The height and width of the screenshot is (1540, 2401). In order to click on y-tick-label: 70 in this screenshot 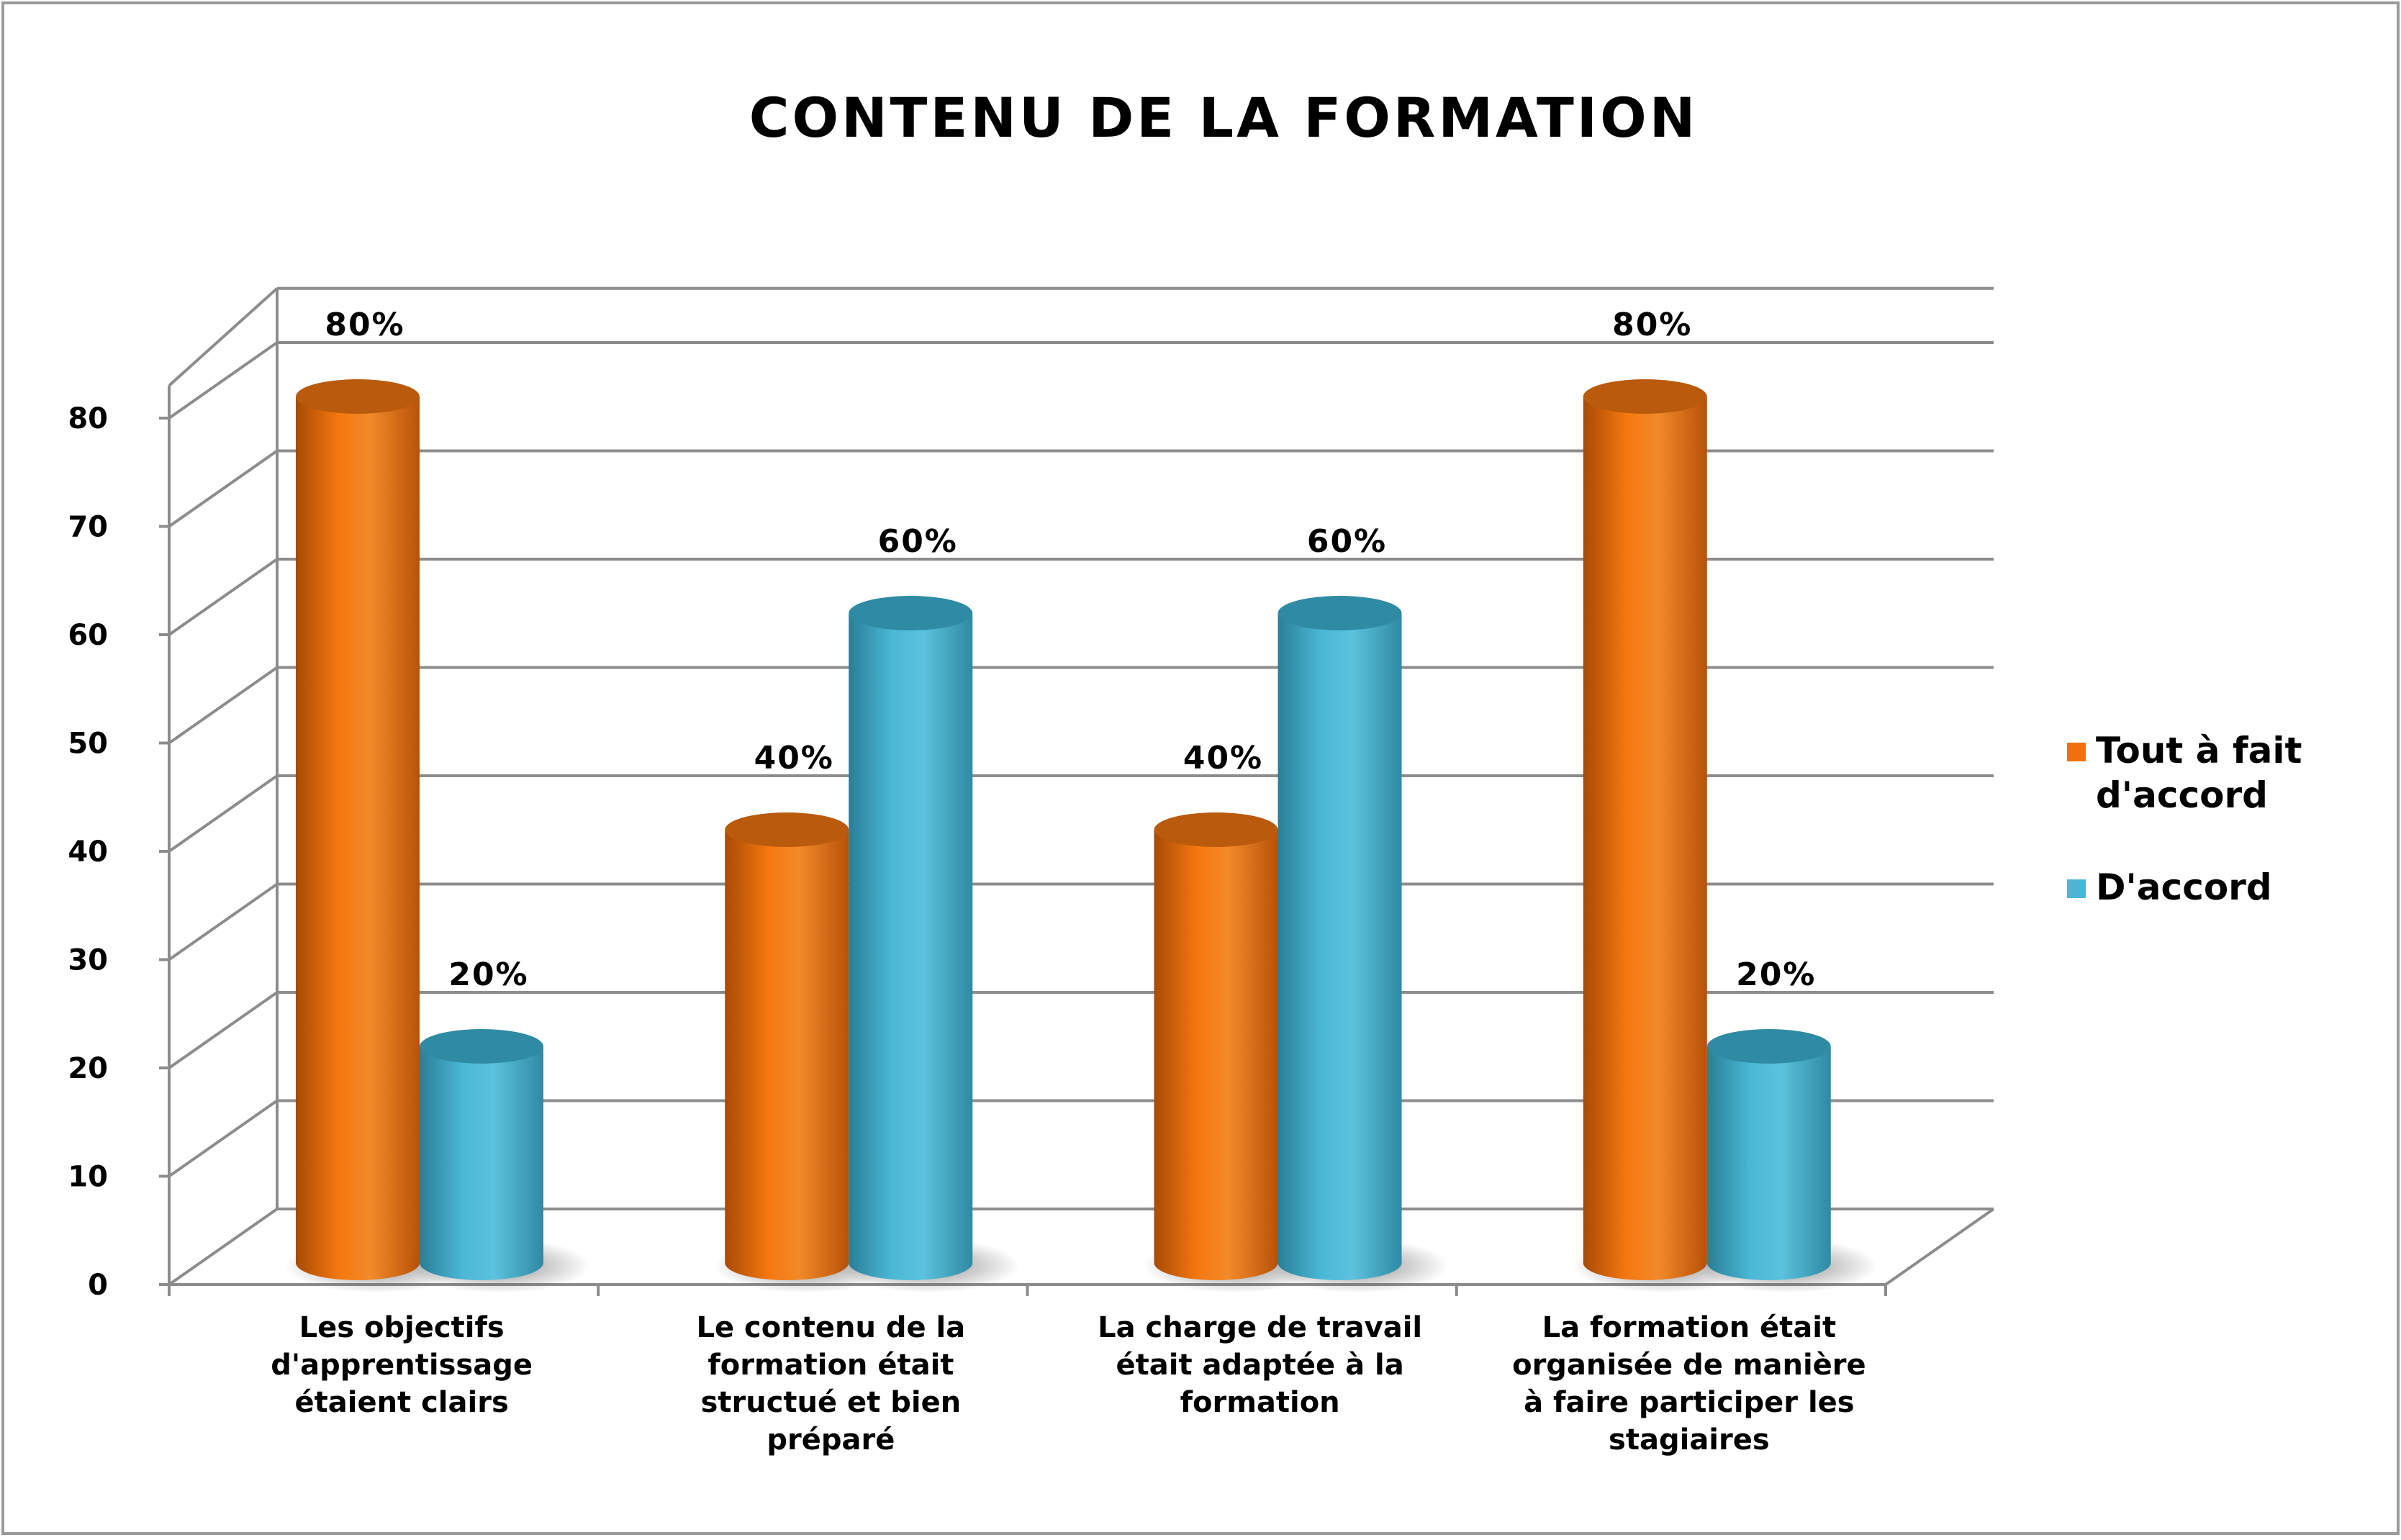, I will do `click(88, 527)`.